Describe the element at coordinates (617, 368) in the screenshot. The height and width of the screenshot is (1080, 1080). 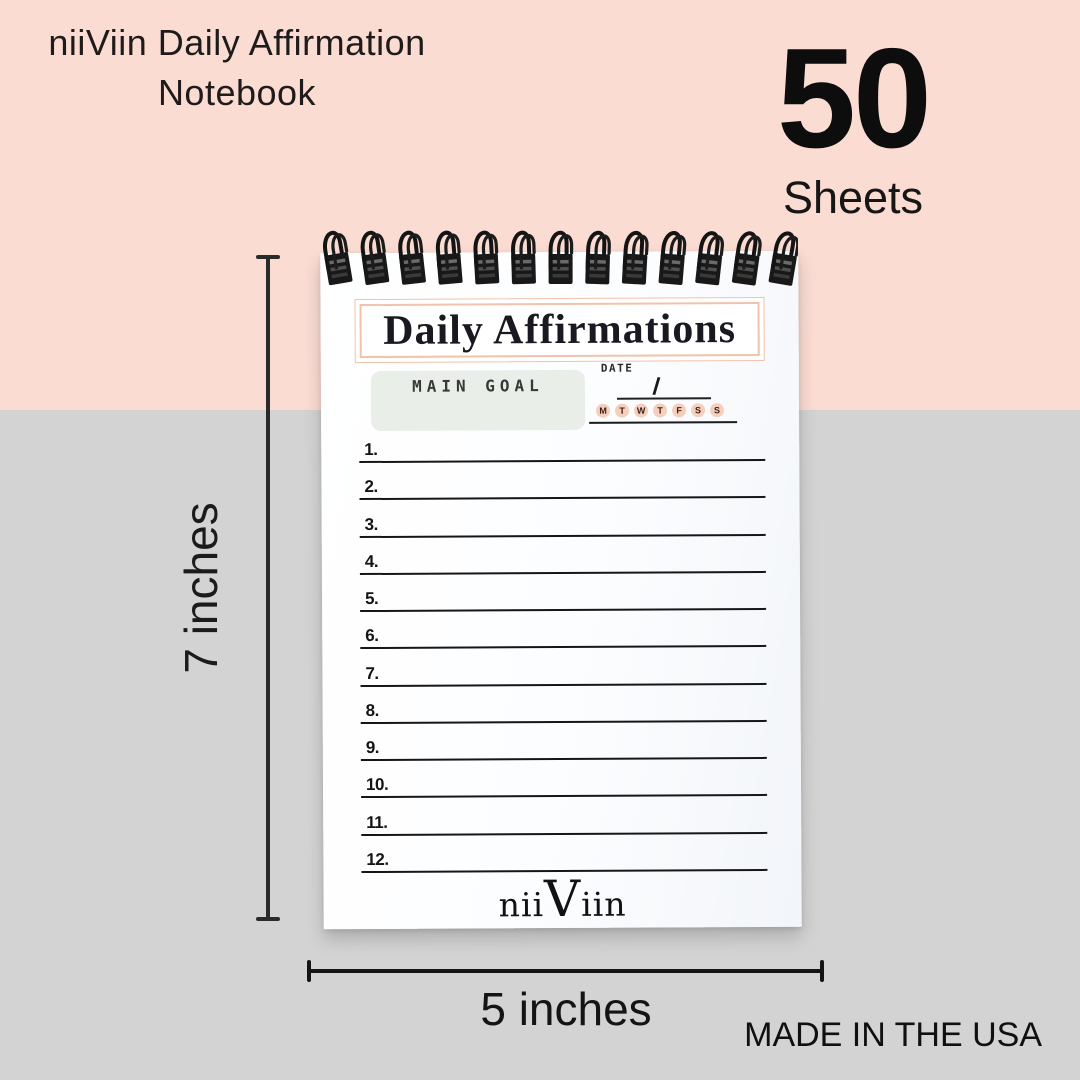
I see `date-label: DATE` at that location.